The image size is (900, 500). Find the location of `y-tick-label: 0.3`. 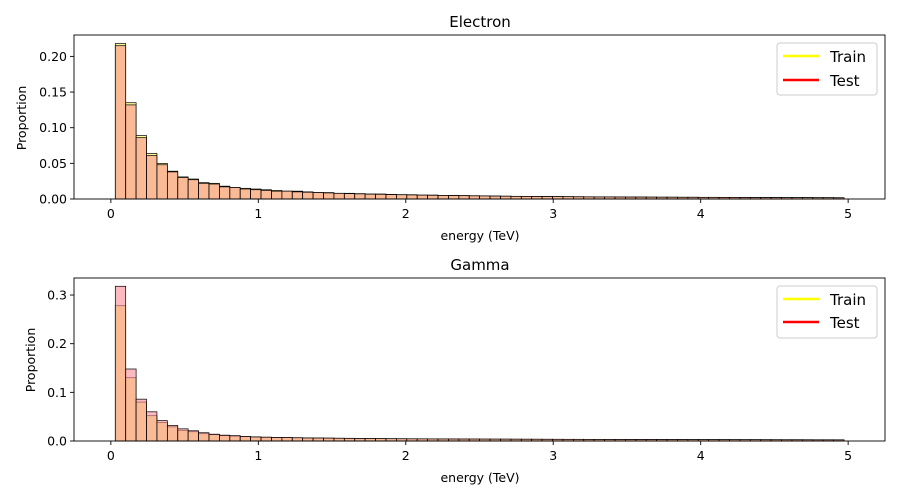

y-tick-label: 0.3 is located at coordinates (57, 295).